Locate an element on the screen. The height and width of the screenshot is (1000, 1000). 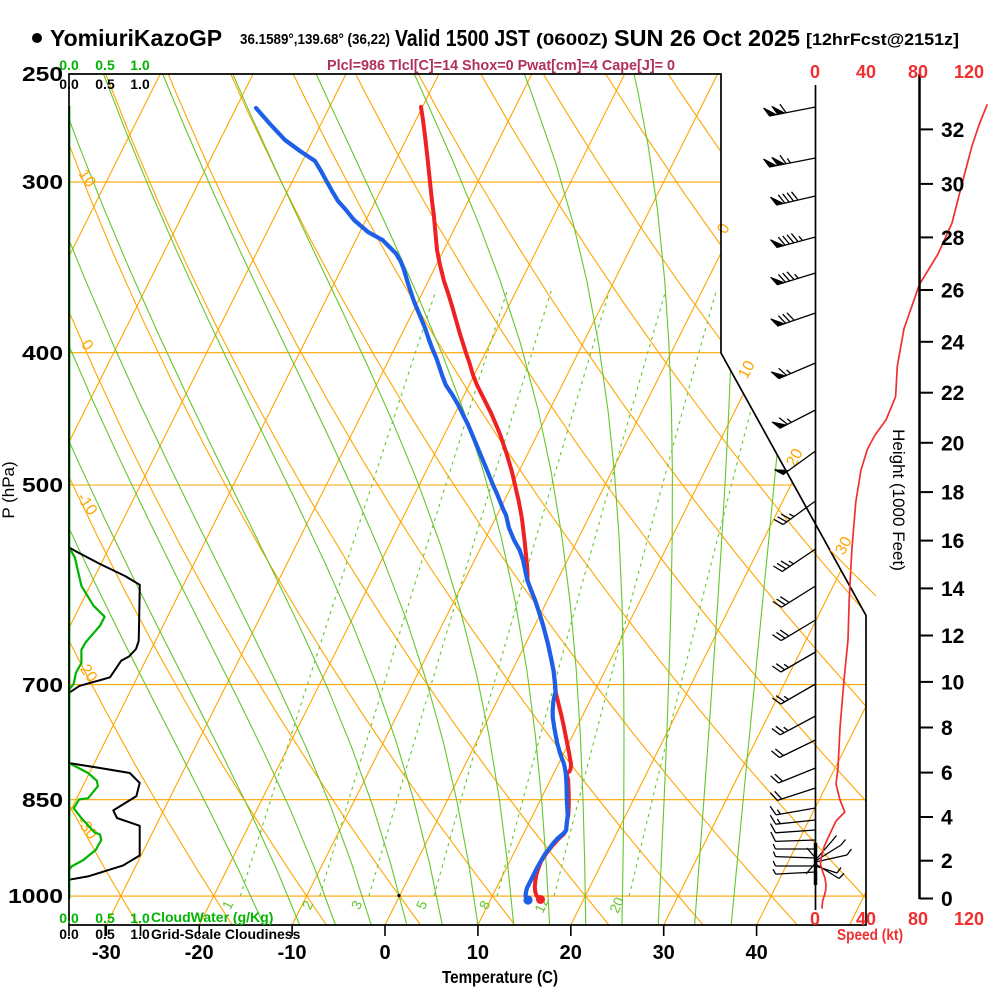
svg-text: 1000 is located at coordinates (35, 897).